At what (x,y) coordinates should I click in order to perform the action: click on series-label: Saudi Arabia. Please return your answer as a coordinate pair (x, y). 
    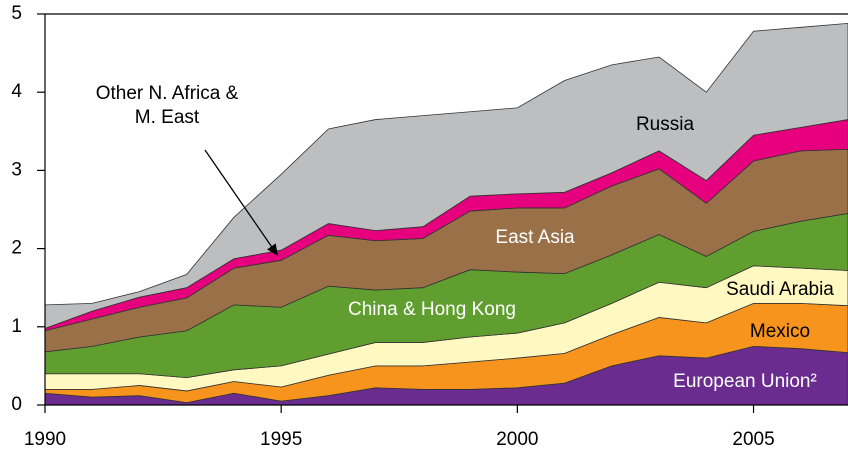
    Looking at the image, I should click on (780, 289).